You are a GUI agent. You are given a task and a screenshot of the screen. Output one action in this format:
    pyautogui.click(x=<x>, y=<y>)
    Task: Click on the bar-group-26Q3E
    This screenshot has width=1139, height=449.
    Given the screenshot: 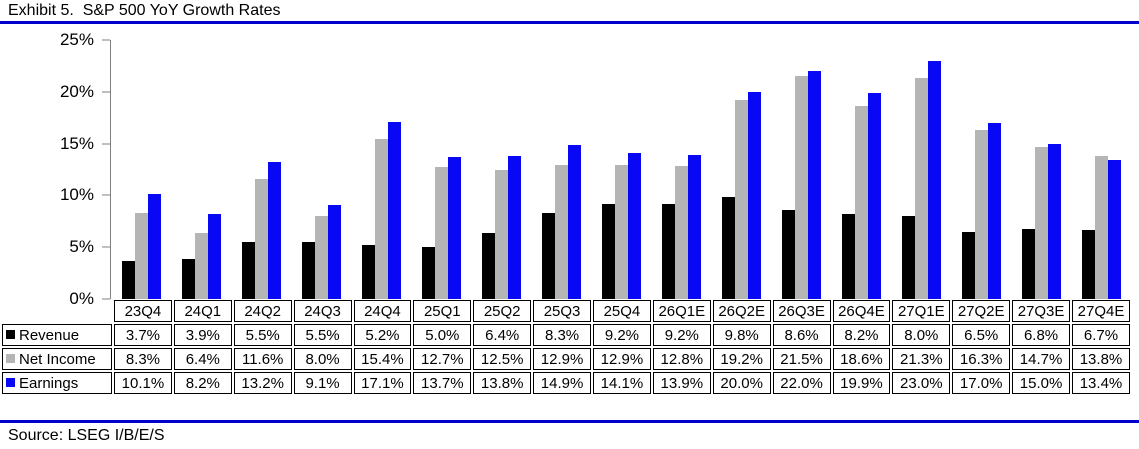 What is the action you would take?
    pyautogui.click(x=801, y=169)
    